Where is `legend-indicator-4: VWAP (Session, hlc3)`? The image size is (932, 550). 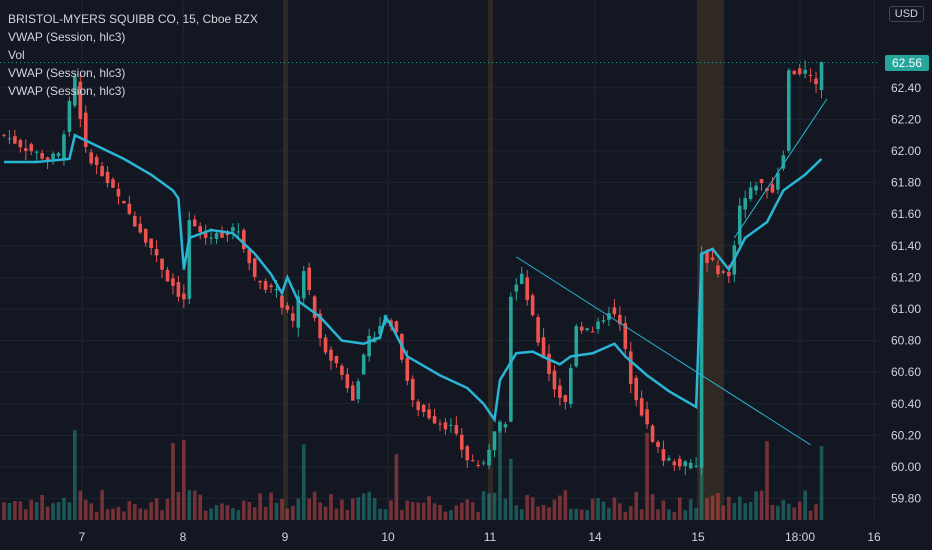 legend-indicator-4: VWAP (Session, hlc3) is located at coordinates (67, 91).